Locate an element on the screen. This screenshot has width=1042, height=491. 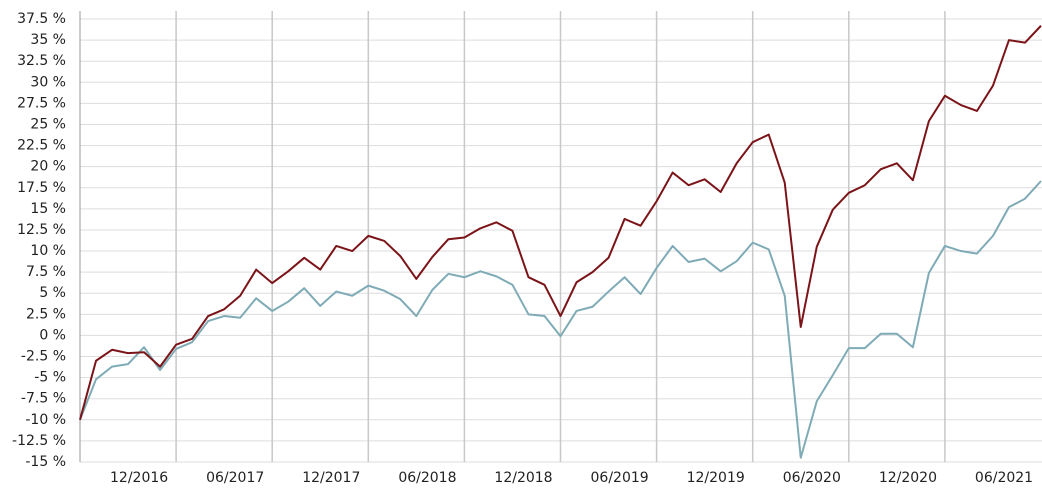
y-tick-label: -5 % is located at coordinates (50, 378).